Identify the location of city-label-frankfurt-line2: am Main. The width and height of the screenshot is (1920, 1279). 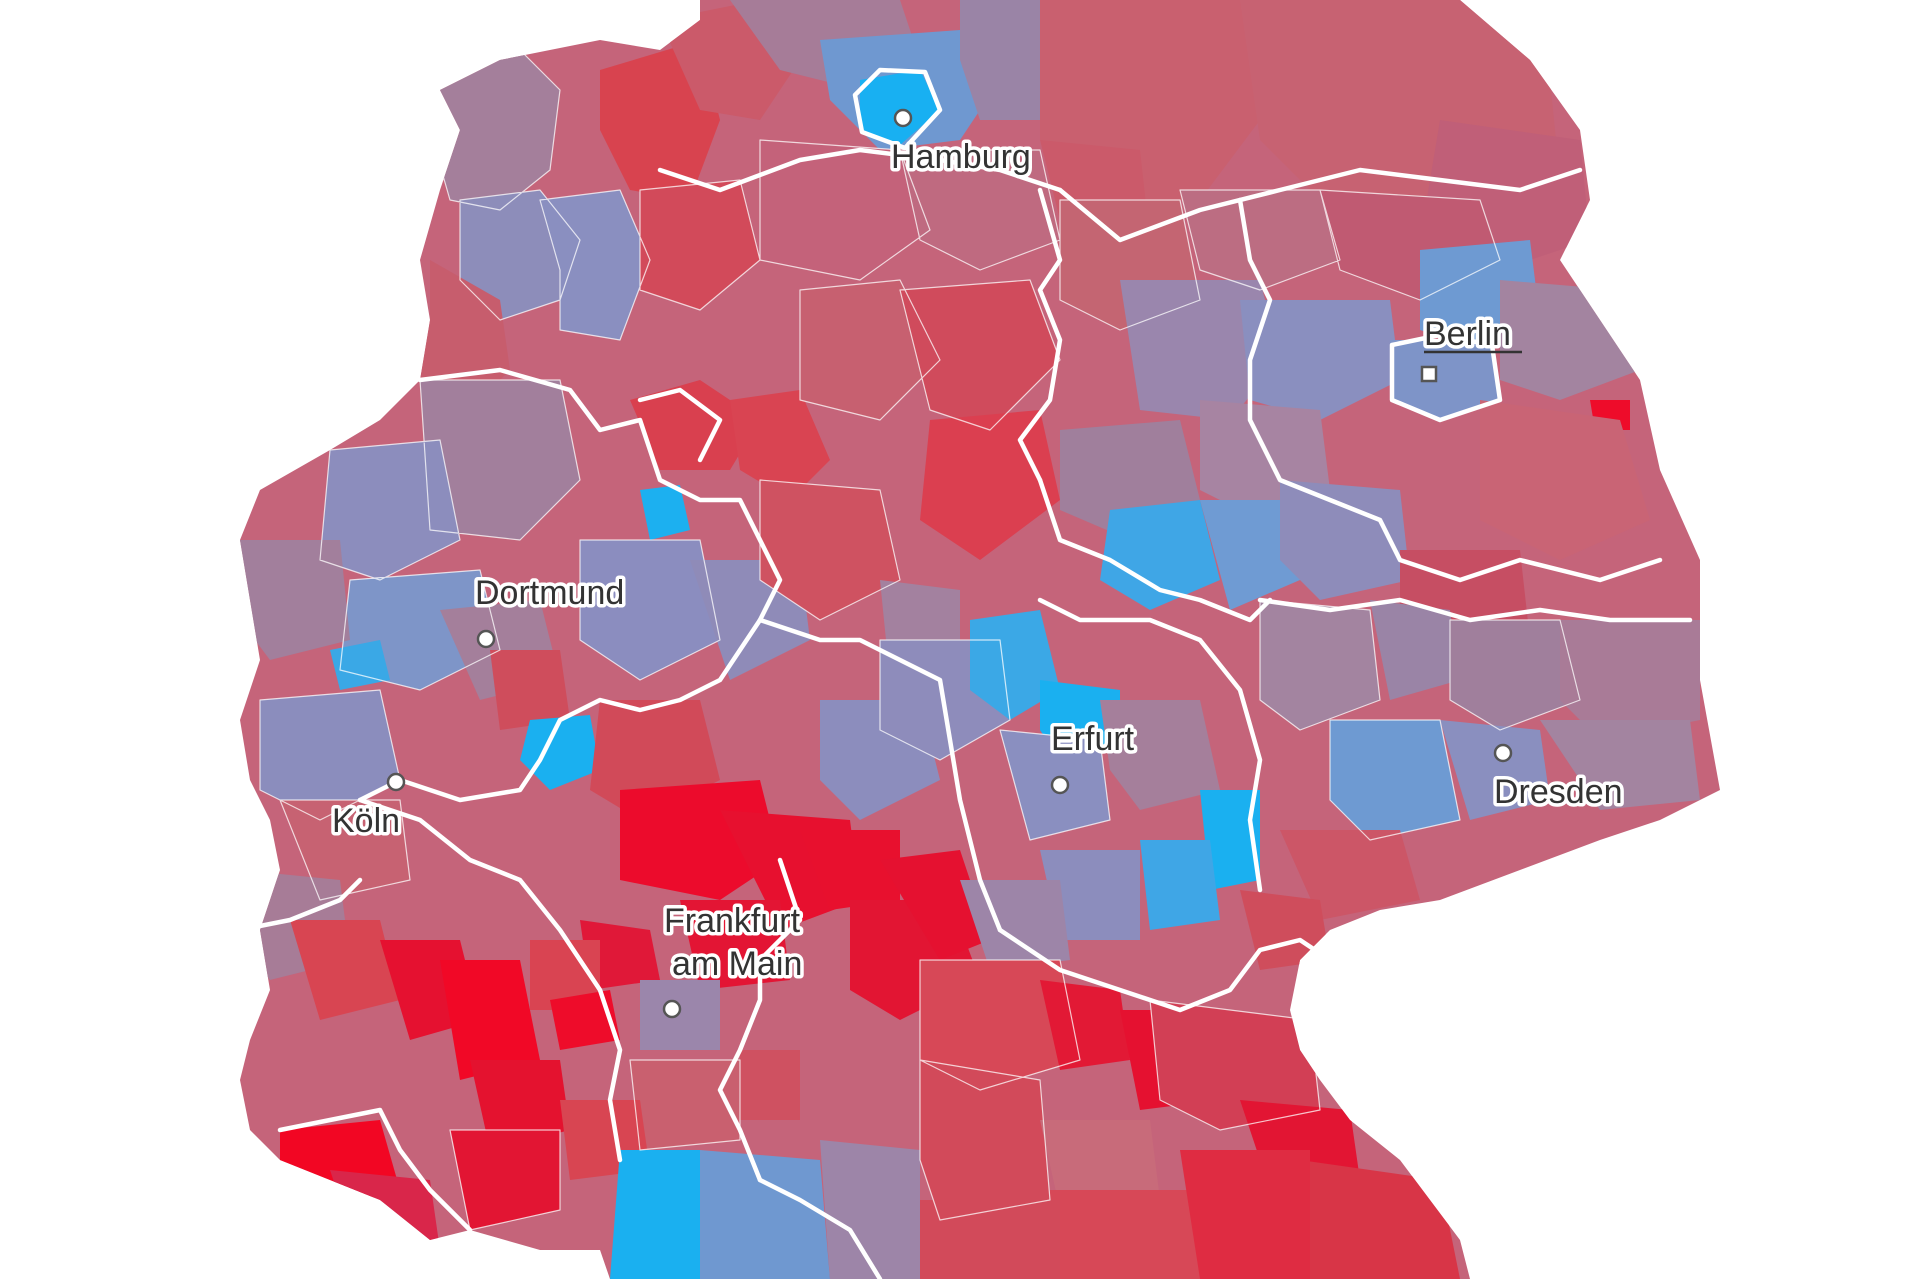
(737, 964).